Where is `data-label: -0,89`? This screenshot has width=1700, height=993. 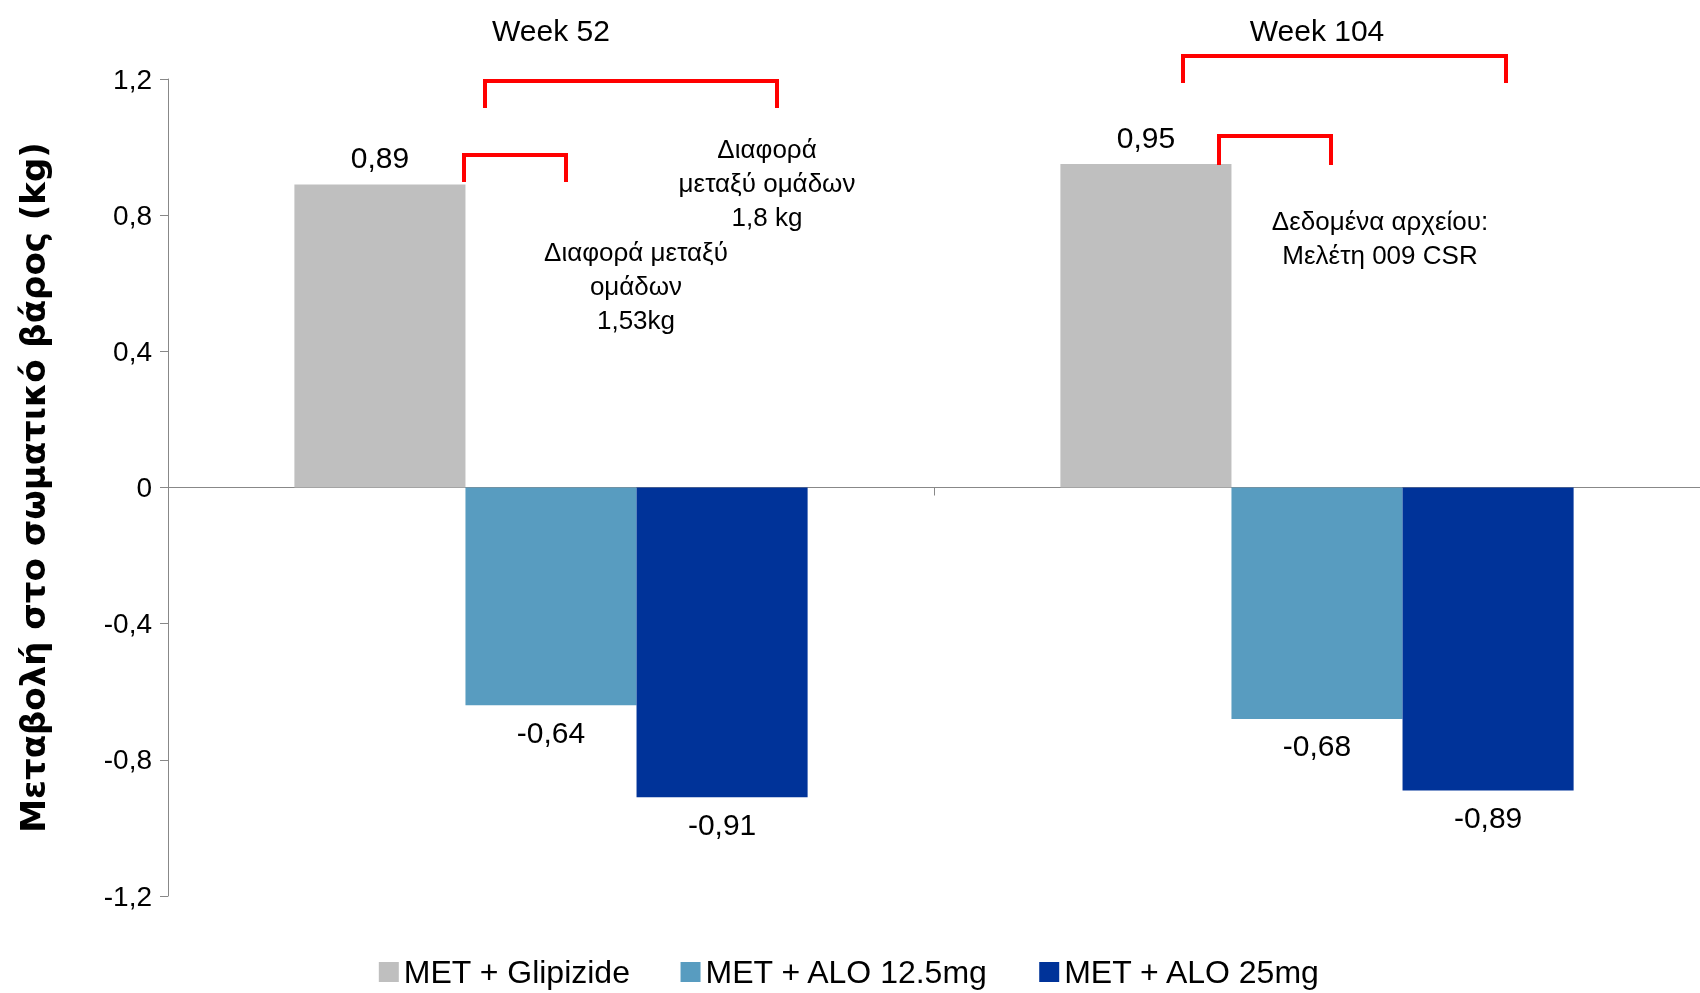
data-label: -0,89 is located at coordinates (1488, 817).